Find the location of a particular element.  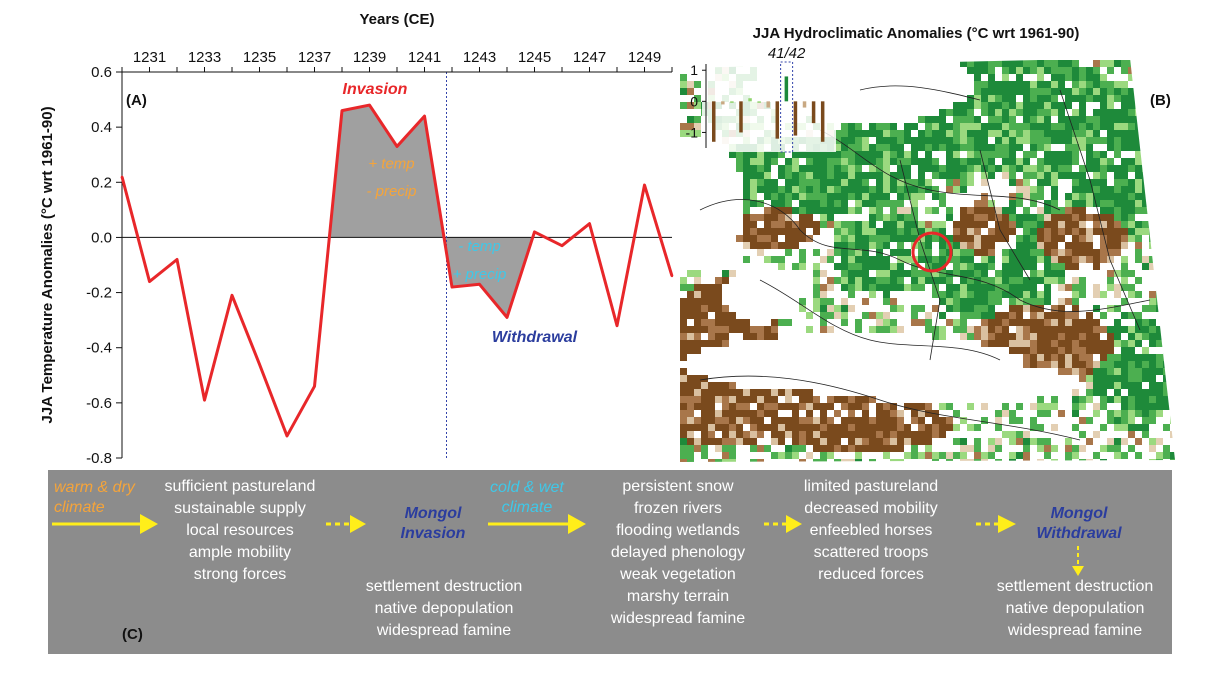

cold-shaded-area is located at coordinates (488, 277).